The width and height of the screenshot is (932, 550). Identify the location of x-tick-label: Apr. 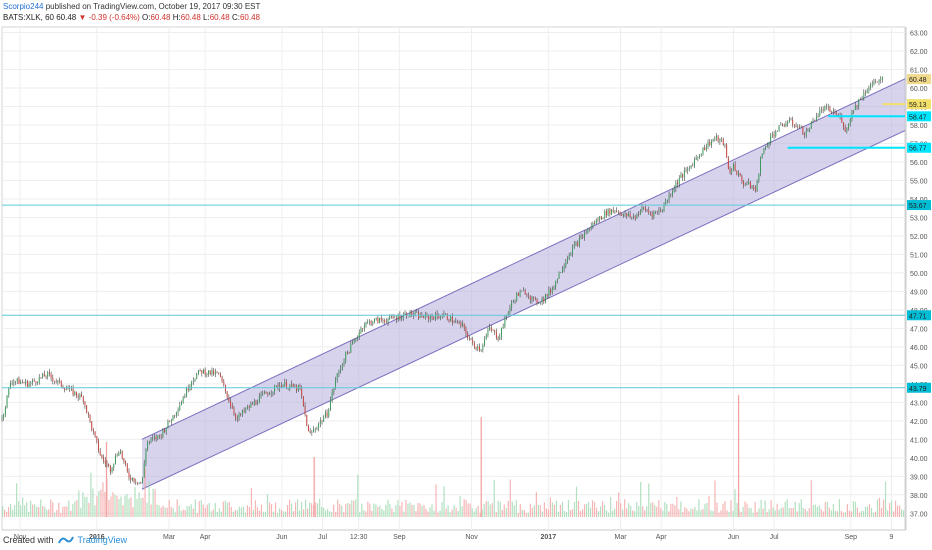
(206, 537).